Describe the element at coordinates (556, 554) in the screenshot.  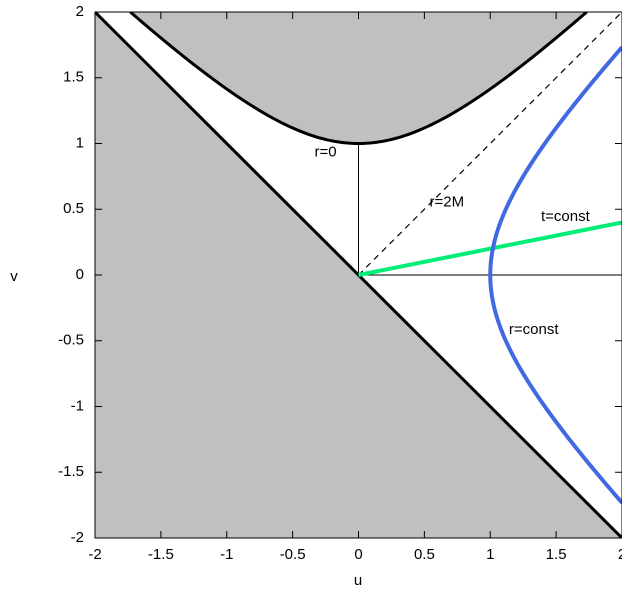
I see `x-tick-label: 1.5` at that location.